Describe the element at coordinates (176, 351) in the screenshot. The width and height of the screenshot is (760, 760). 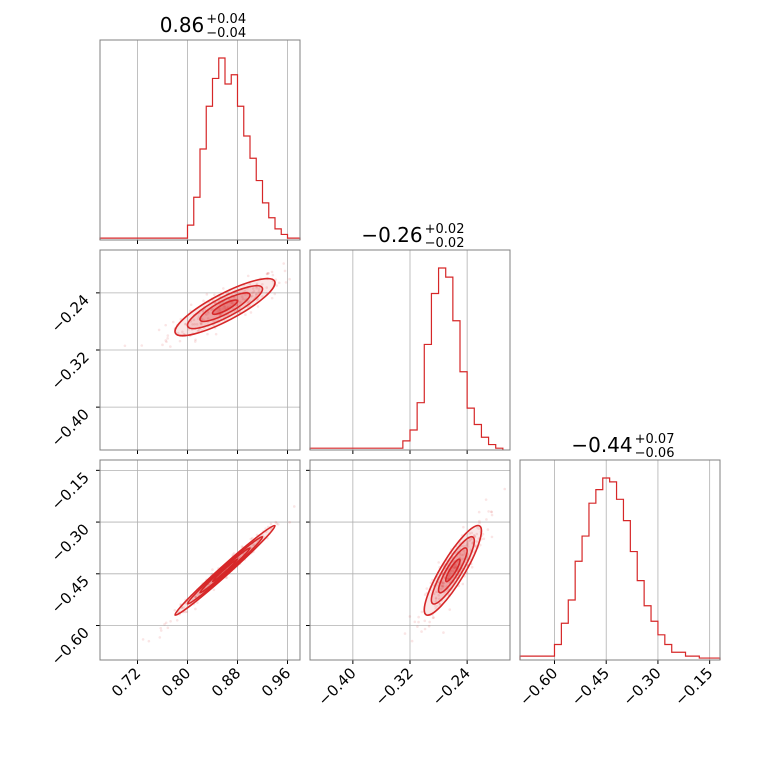
I see `scatter-panel-0-1: −0.40 −0.32 −0.24` at that location.